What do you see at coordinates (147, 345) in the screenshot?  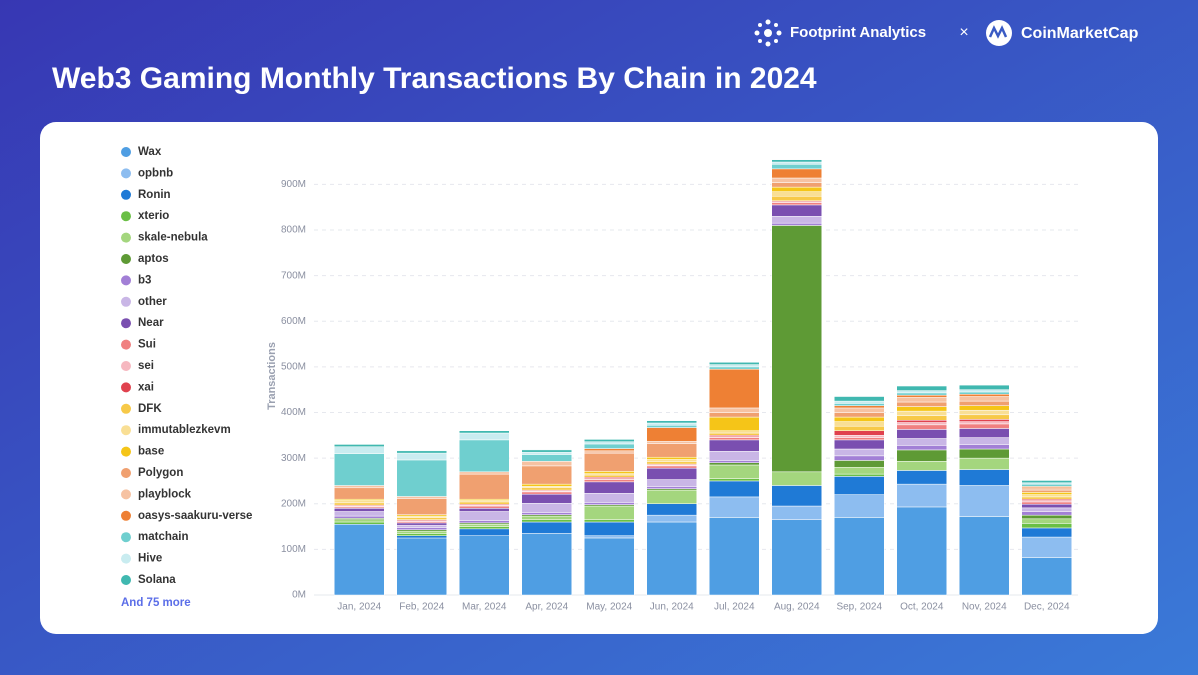 I see `legend-label: Sui` at bounding box center [147, 345].